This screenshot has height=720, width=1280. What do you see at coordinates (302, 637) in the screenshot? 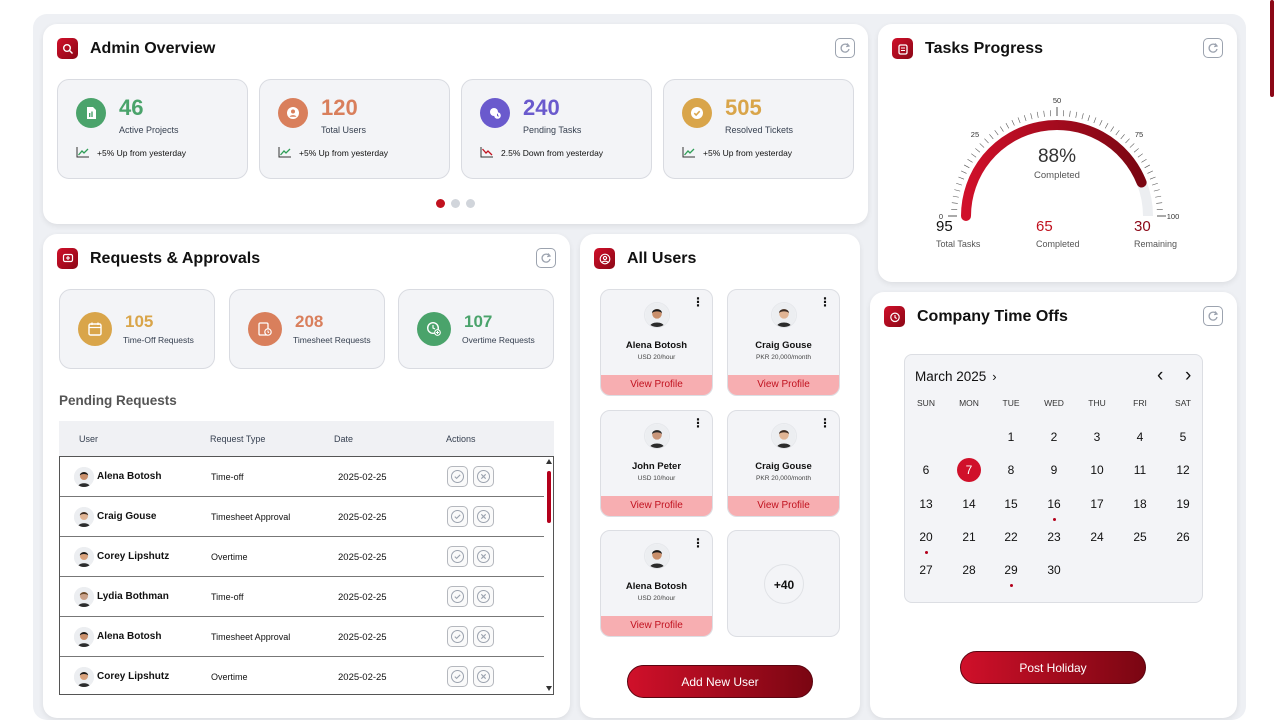
I see `table-row: Alena Botosh Timesheet Approval 2025-02-25` at bounding box center [302, 637].